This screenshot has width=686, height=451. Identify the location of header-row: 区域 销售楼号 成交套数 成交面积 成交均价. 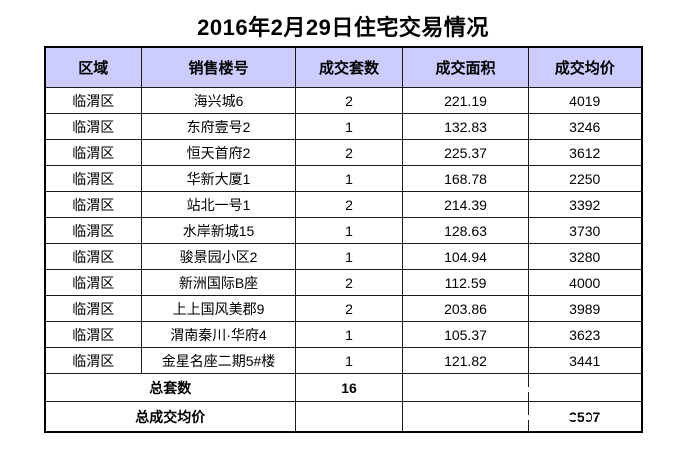
(343, 67).